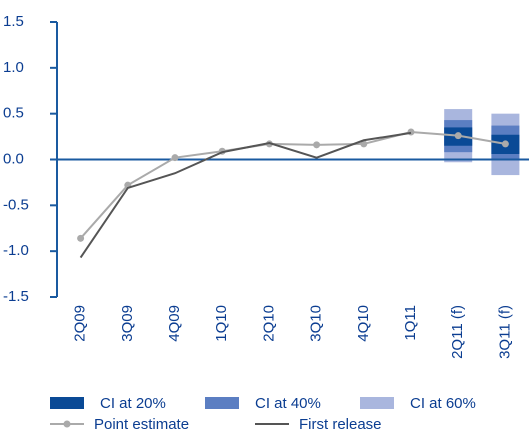 This screenshot has height=437, width=529. I want to click on x-tick-label: 2Q11 (f), so click(457, 332).